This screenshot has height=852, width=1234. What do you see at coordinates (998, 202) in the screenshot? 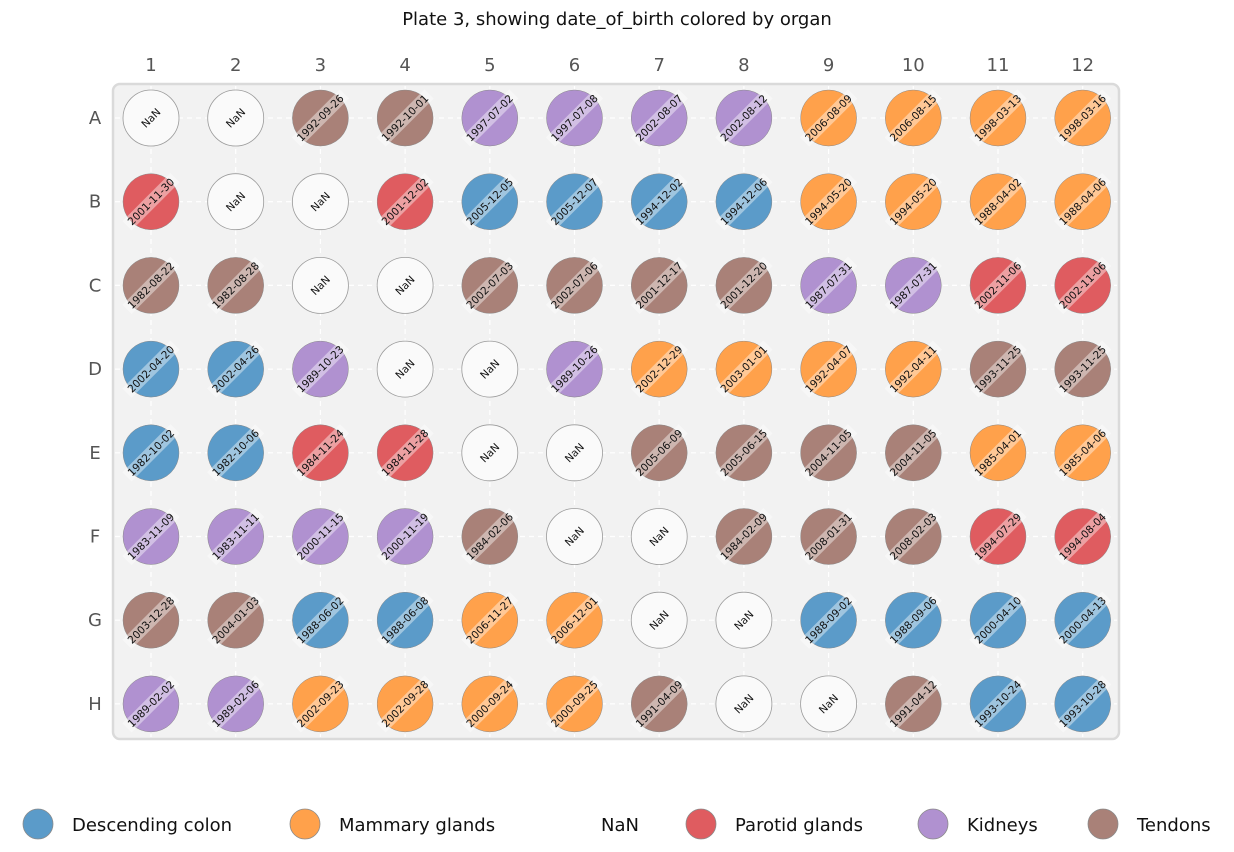
I see `well: 1988-04-02` at bounding box center [998, 202].